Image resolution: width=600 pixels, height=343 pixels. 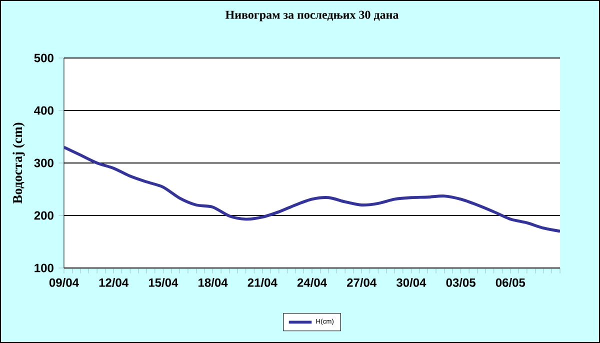 I want to click on y-axis-title: Водостај (cm), so click(x=18, y=163).